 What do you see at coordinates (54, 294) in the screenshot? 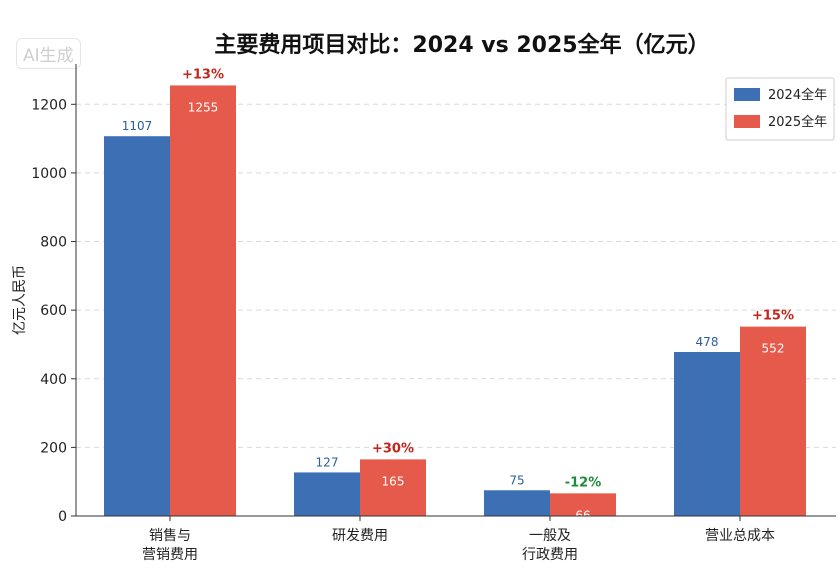
I see `y-axis: 0 200 400 600 800 1000 1200` at bounding box center [54, 294].